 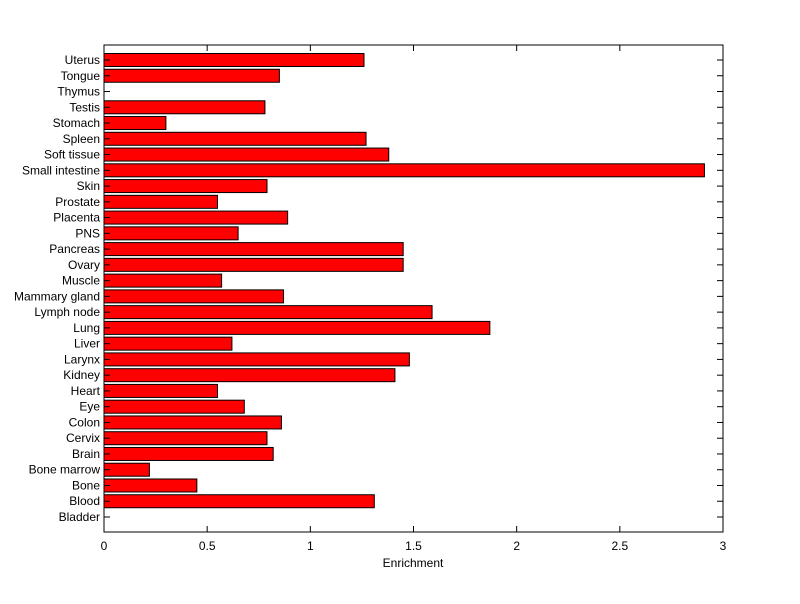 I want to click on x-tick-label: 0.5, so click(x=207, y=546).